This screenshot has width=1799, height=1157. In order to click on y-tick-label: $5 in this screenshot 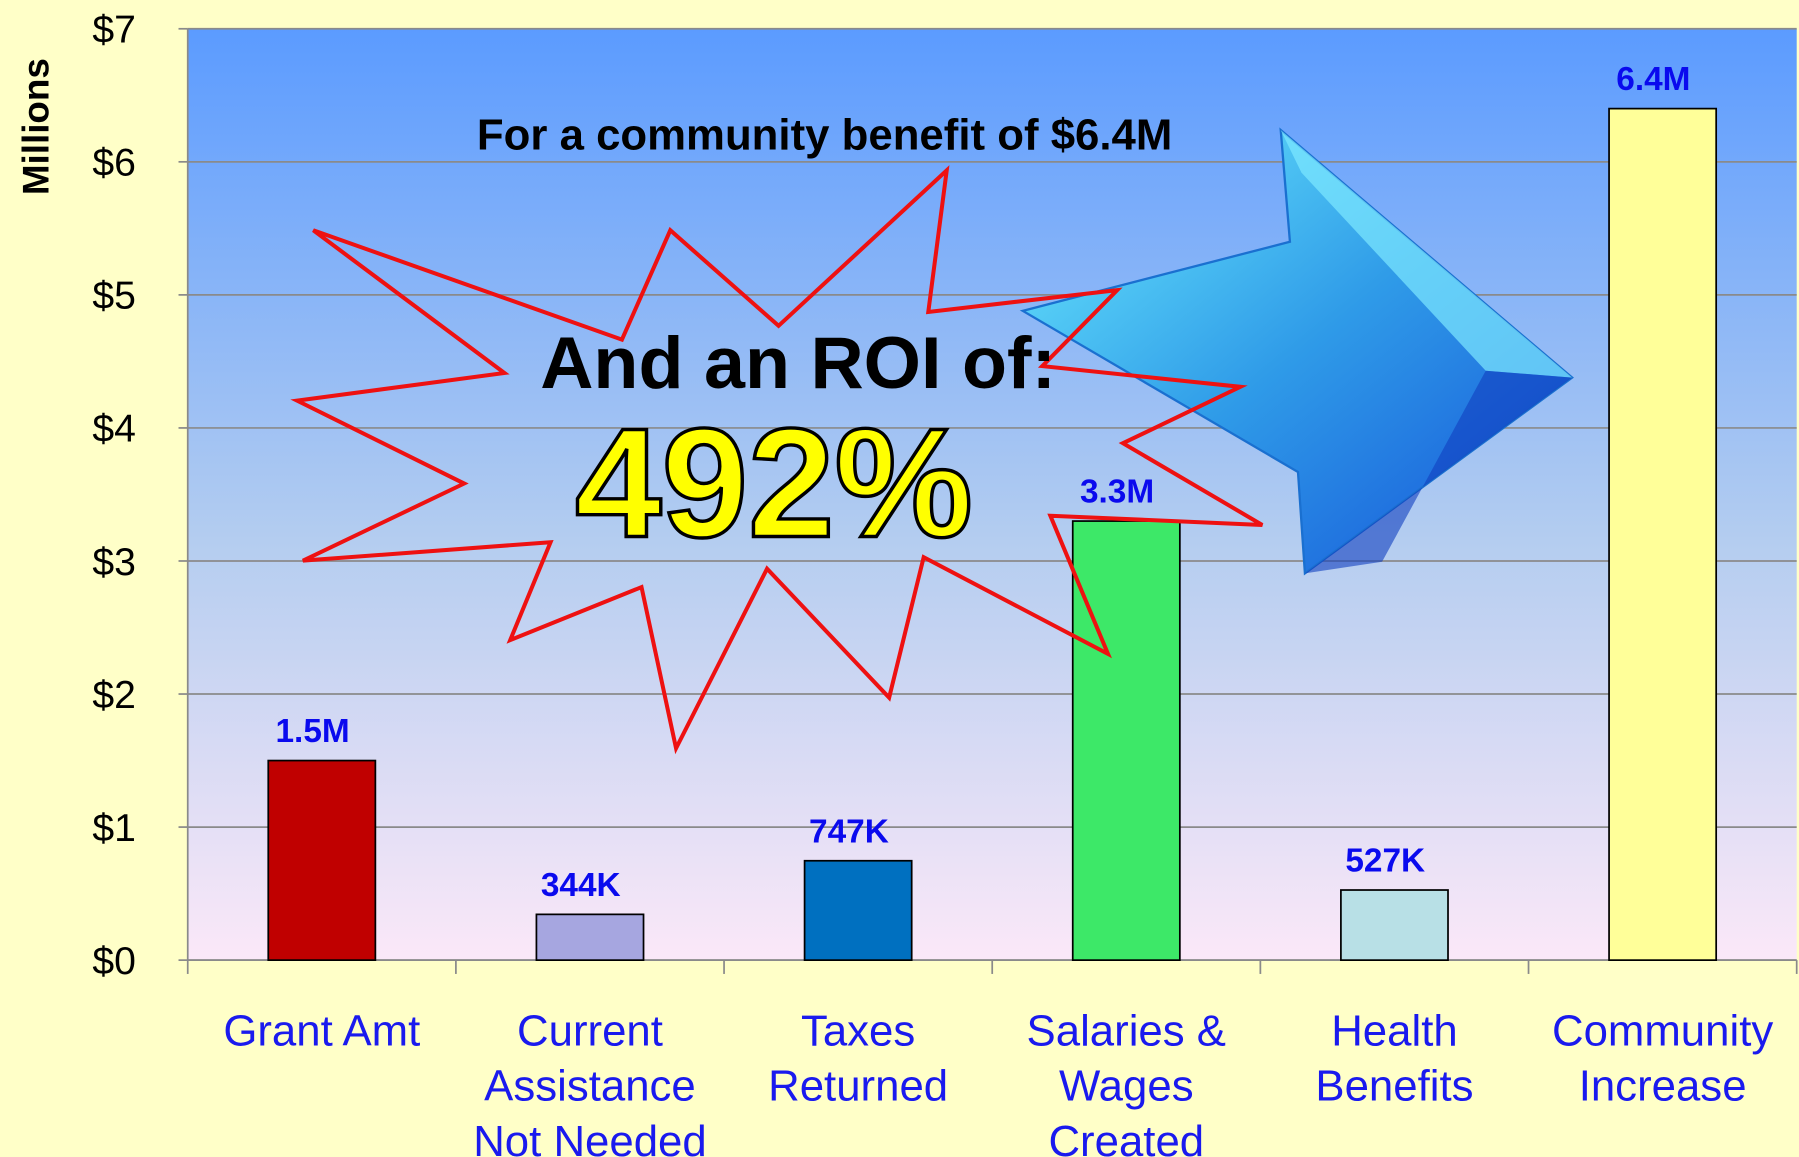, I will do `click(114, 296)`.